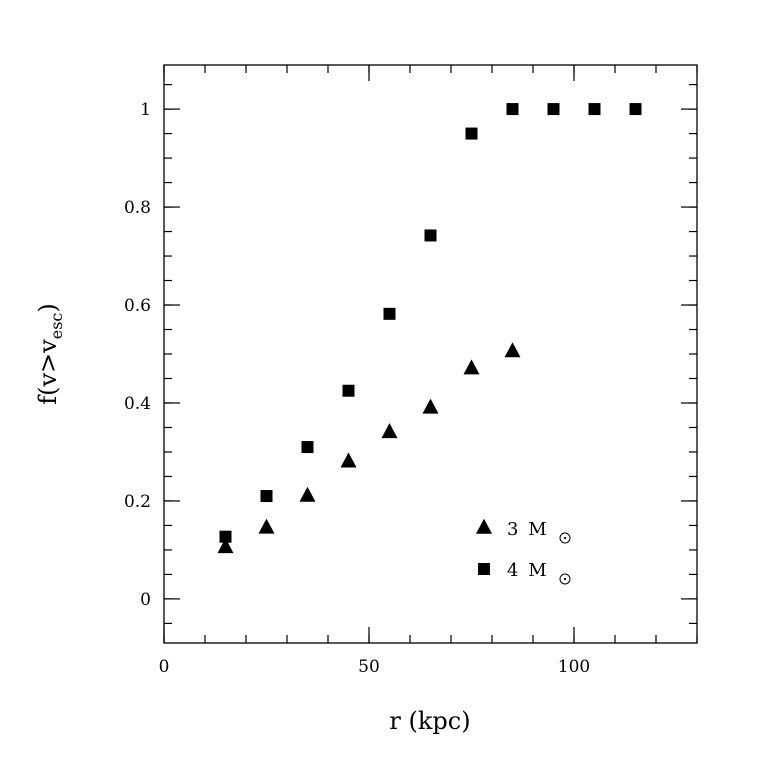 Image resolution: width=761 pixels, height=761 pixels. What do you see at coordinates (137, 404) in the screenshot?
I see `y-tick-label: 0.4` at bounding box center [137, 404].